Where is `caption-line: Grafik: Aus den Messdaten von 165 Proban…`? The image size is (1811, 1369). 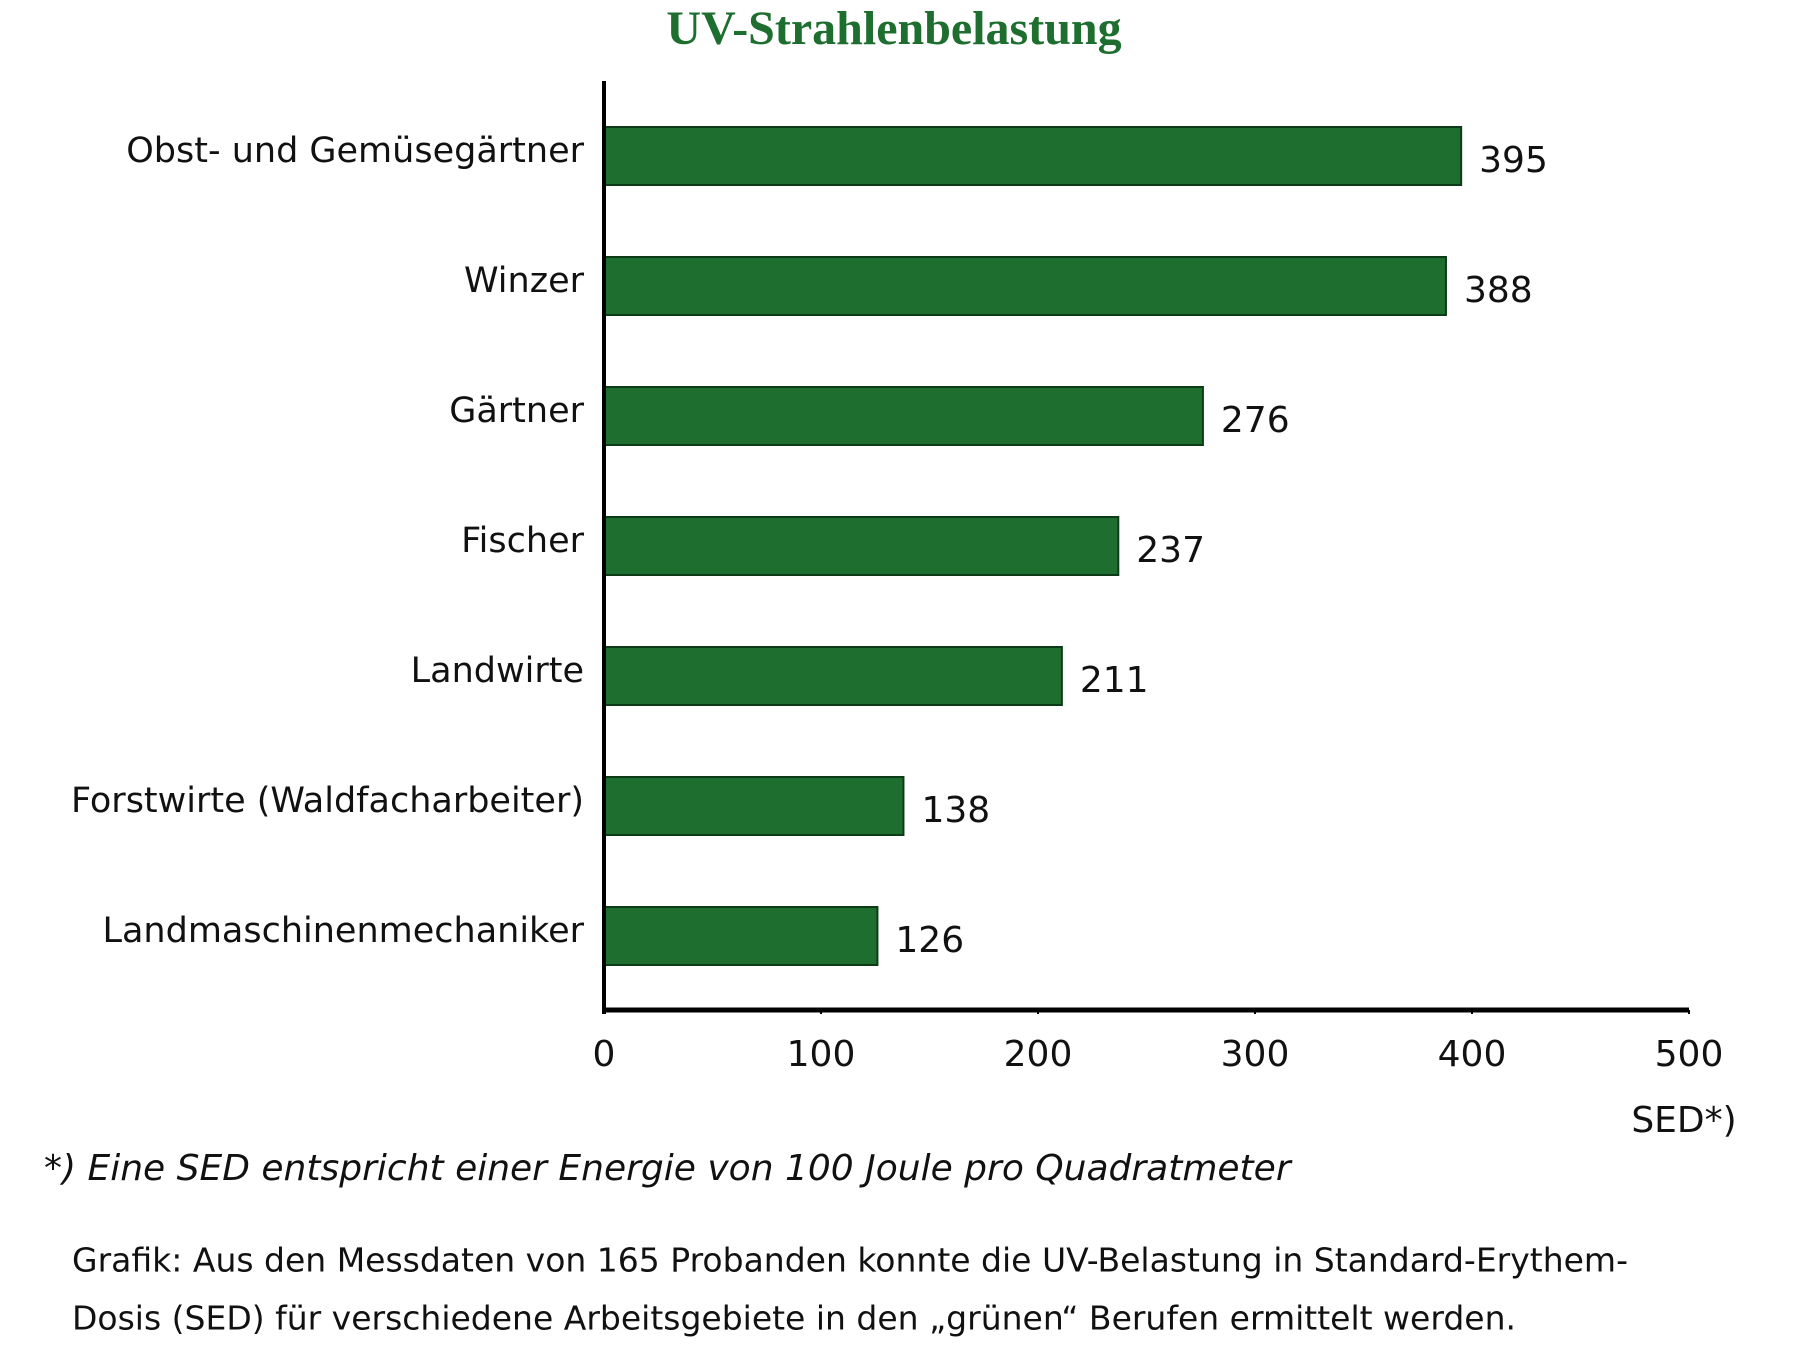 caption-line: Grafik: Aus den Messdaten von 165 Proban… is located at coordinates (850, 1260).